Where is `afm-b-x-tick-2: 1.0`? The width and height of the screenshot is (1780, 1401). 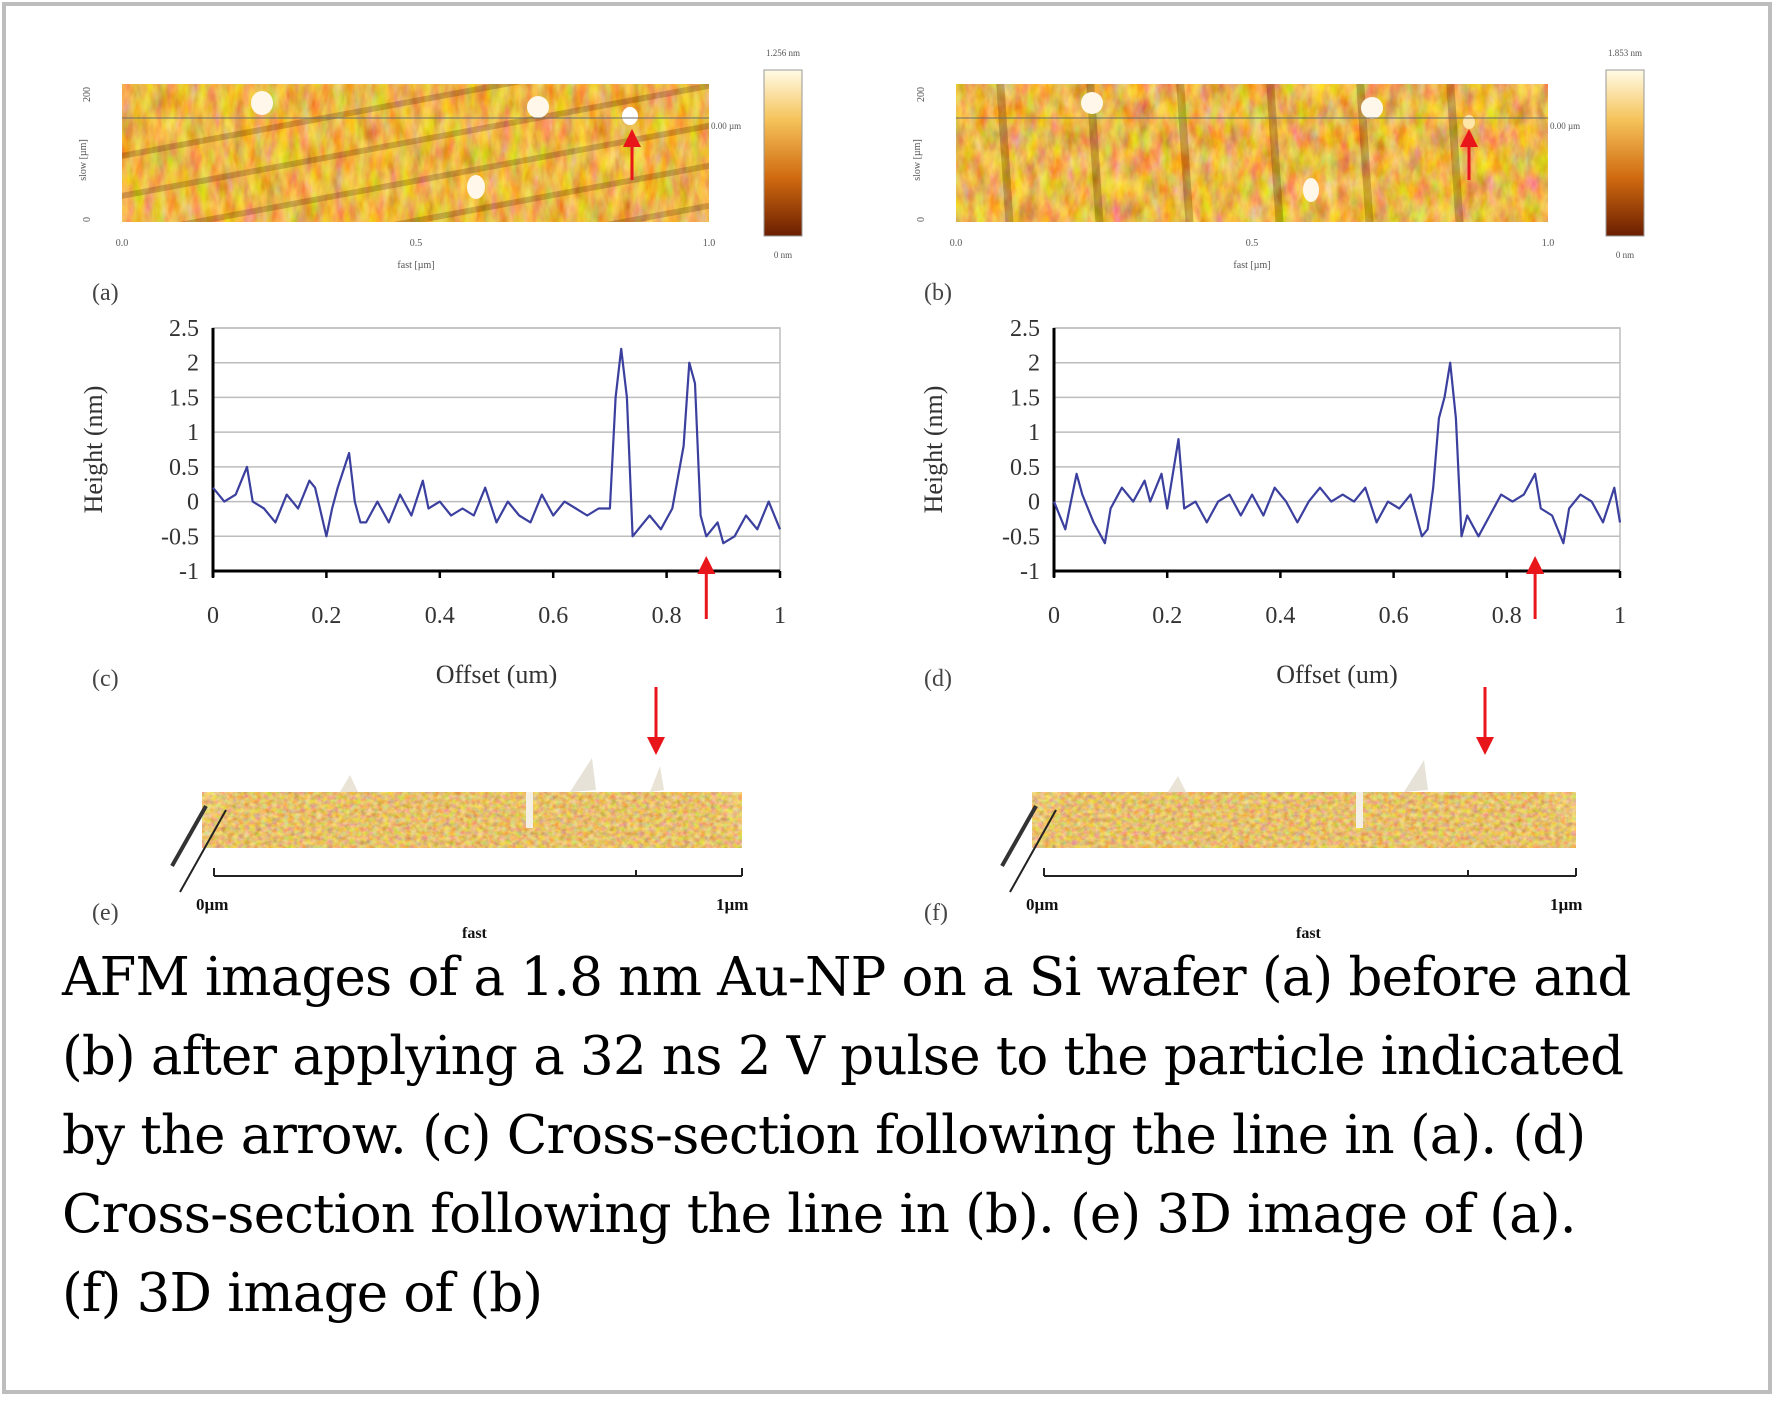
afm-b-x-tick-2: 1.0 is located at coordinates (1548, 243).